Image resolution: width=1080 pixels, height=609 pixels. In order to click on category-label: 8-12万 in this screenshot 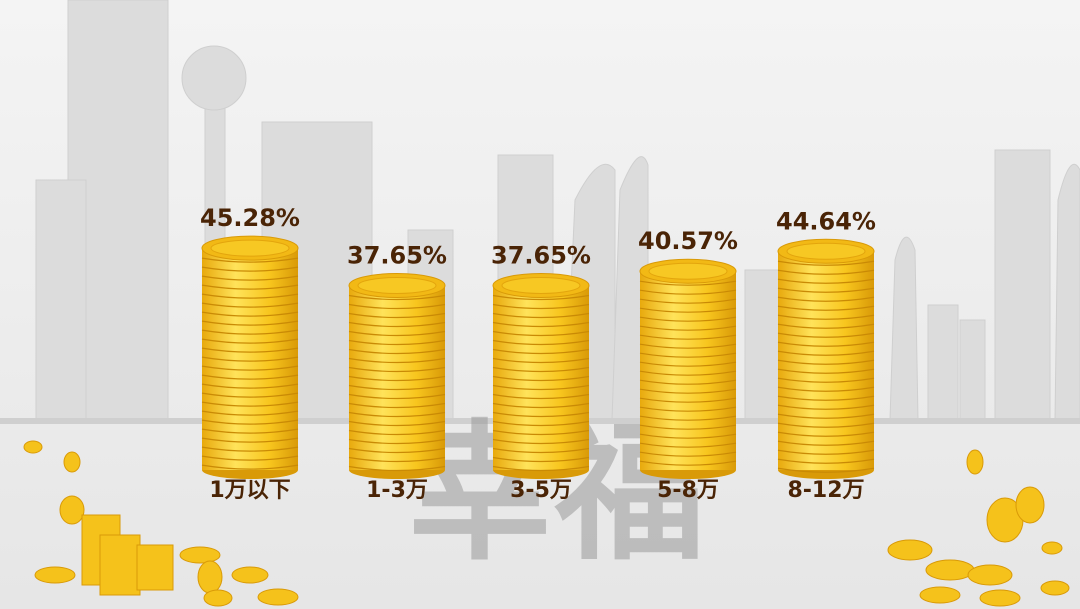, I will do `click(825, 490)`.